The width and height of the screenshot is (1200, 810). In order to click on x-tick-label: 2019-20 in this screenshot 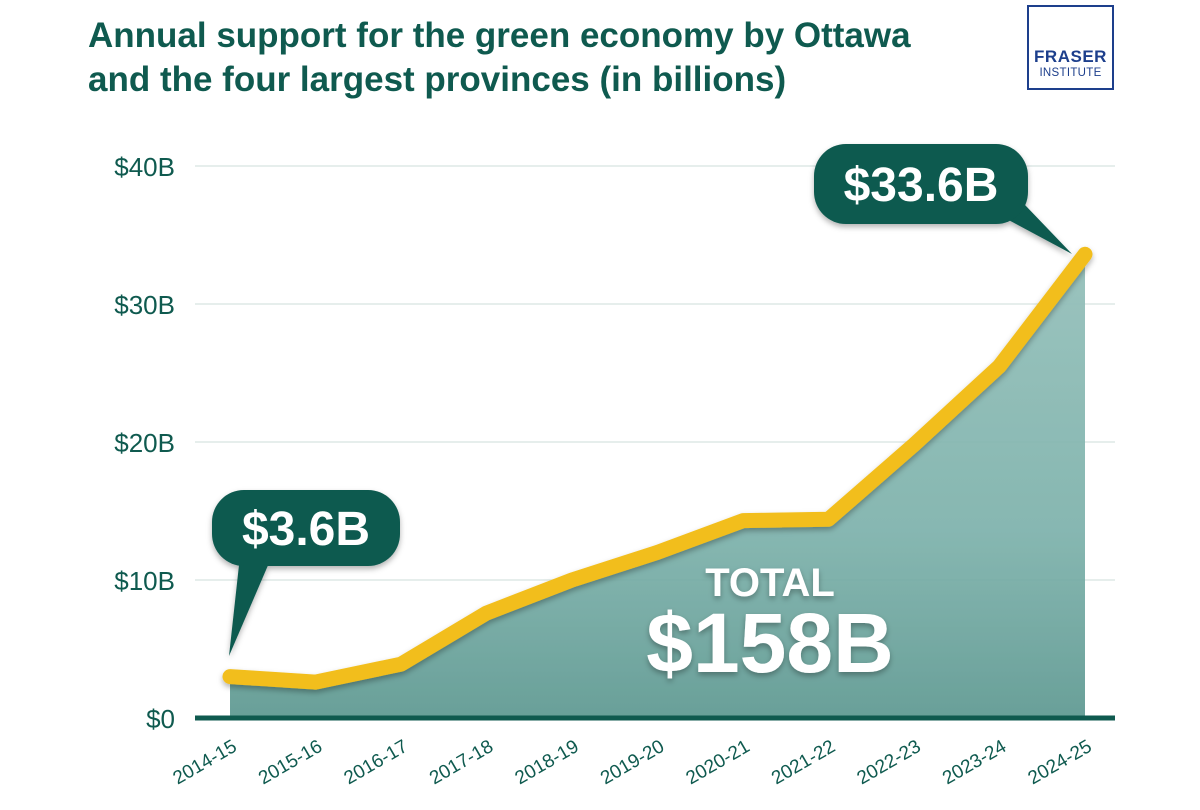, I will do `click(632, 762)`.